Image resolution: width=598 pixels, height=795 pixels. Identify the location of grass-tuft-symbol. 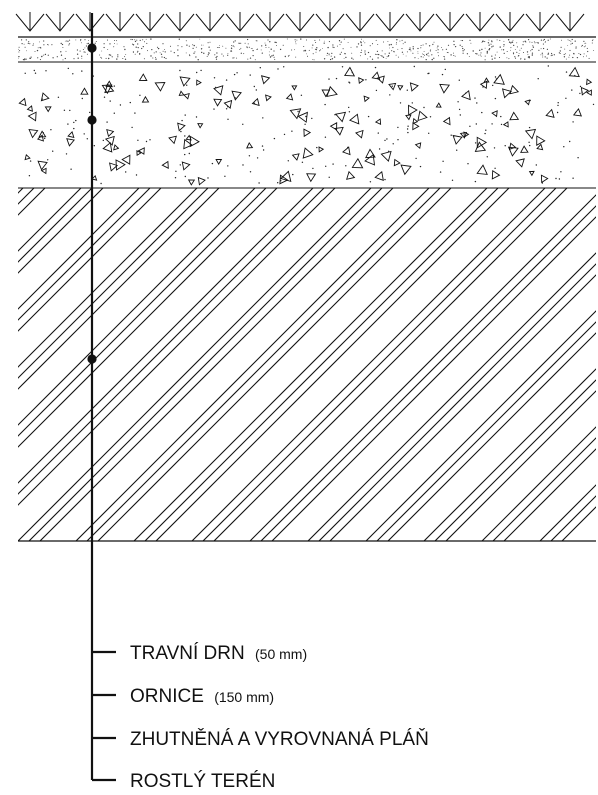
(270, 22).